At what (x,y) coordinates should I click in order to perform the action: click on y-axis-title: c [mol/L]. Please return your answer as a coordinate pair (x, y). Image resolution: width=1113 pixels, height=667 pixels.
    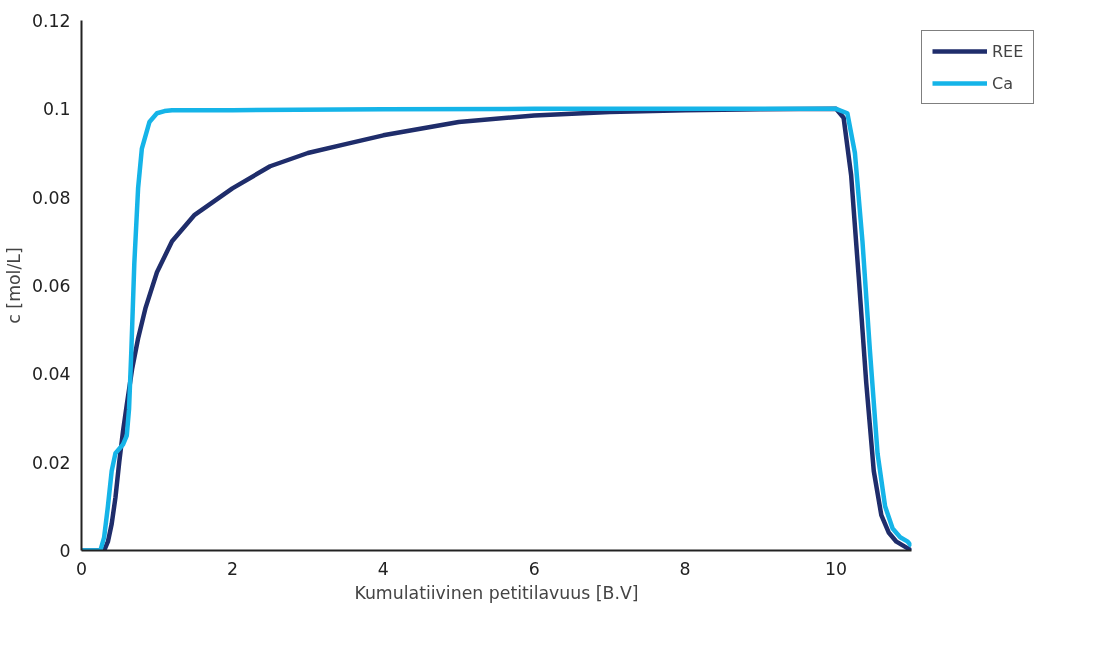
    Looking at the image, I should click on (13, 285).